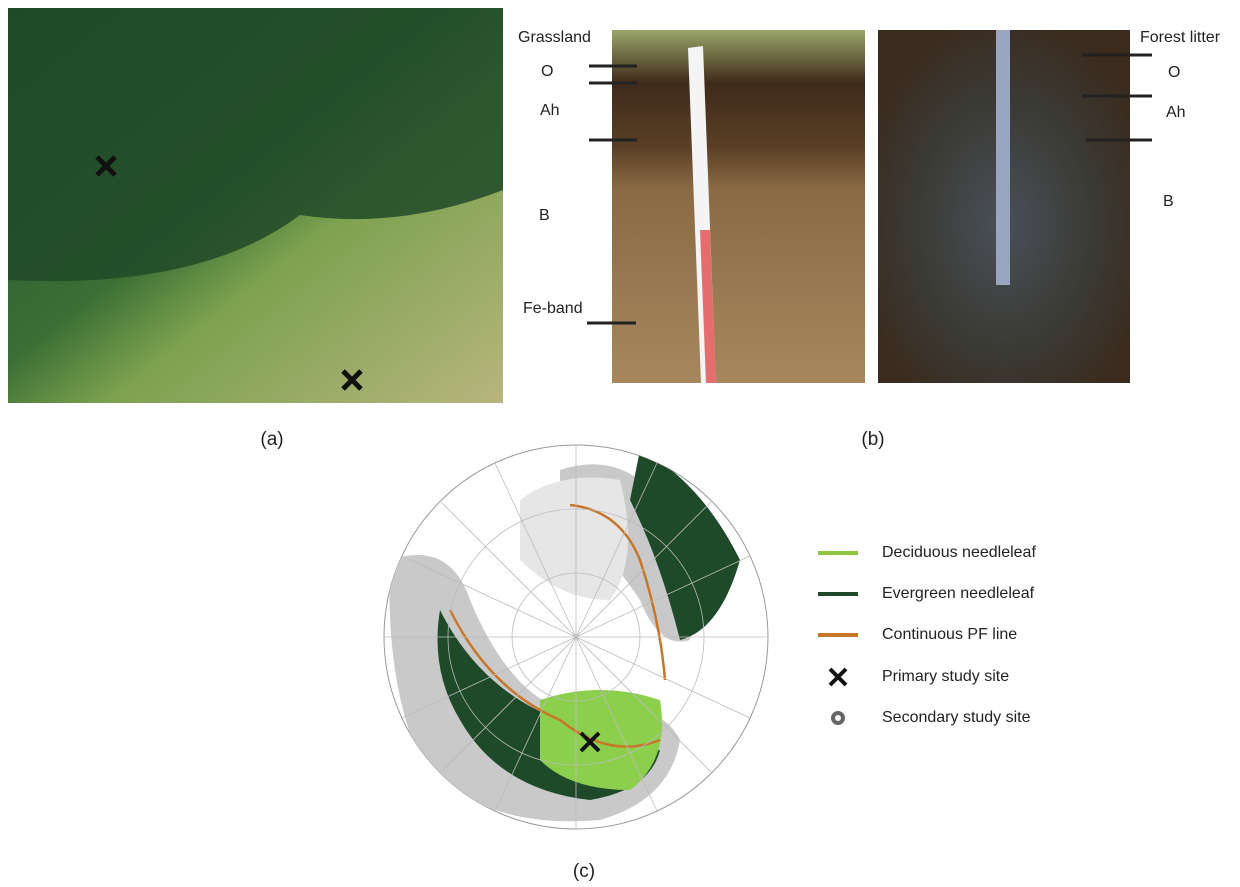 The height and width of the screenshot is (887, 1240). What do you see at coordinates (576, 637) in the screenshot?
I see `graticule` at bounding box center [576, 637].